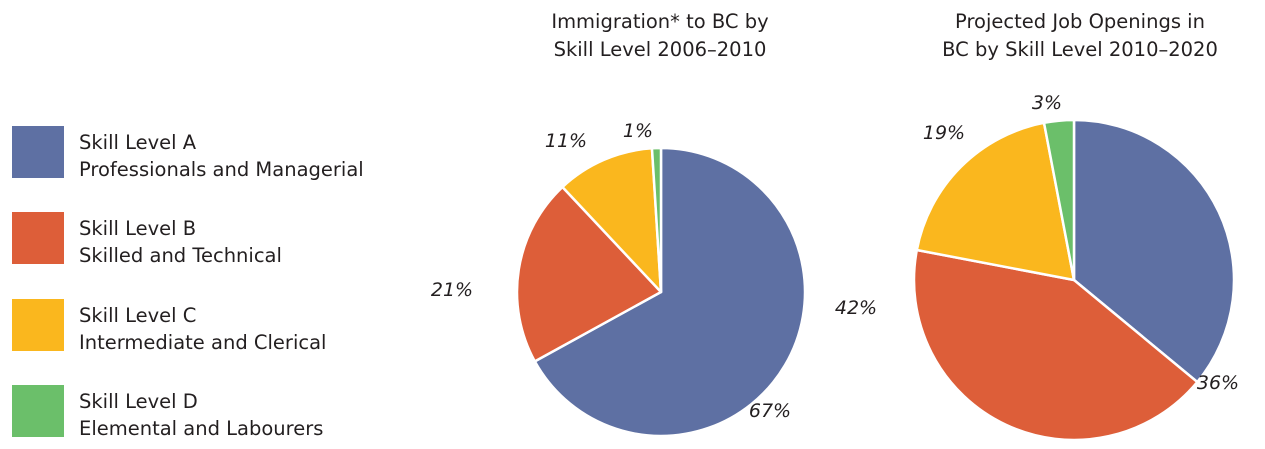 The width and height of the screenshot is (1265, 449). I want to click on legend-swatch-a, so click(38, 152).